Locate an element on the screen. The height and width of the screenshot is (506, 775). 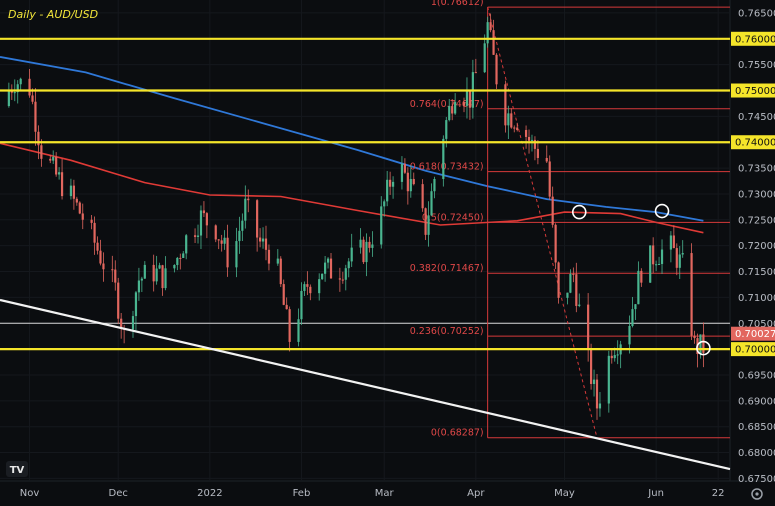
time-axis: Nov Dec 2022 Feb Mar Apr May Jun 22 is located at coordinates (372, 493).